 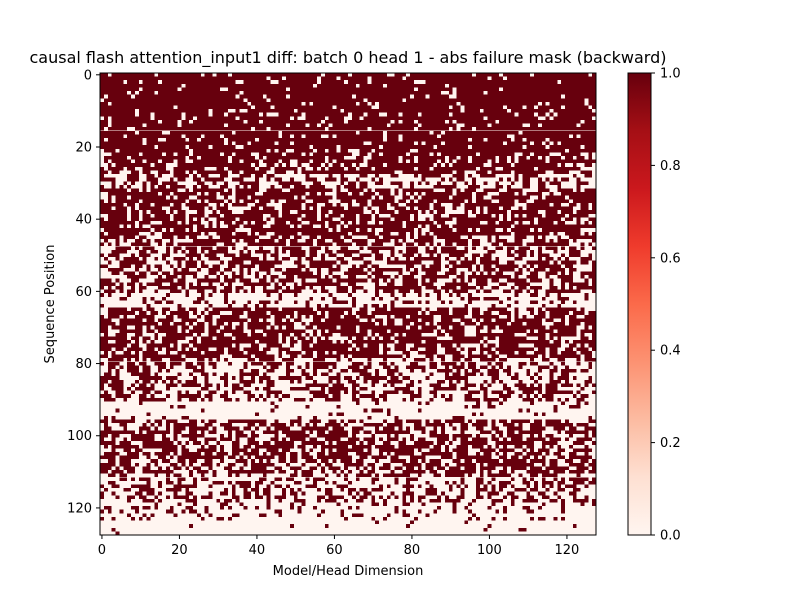 What do you see at coordinates (412, 550) in the screenshot?
I see `x-tick-label: 80` at bounding box center [412, 550].